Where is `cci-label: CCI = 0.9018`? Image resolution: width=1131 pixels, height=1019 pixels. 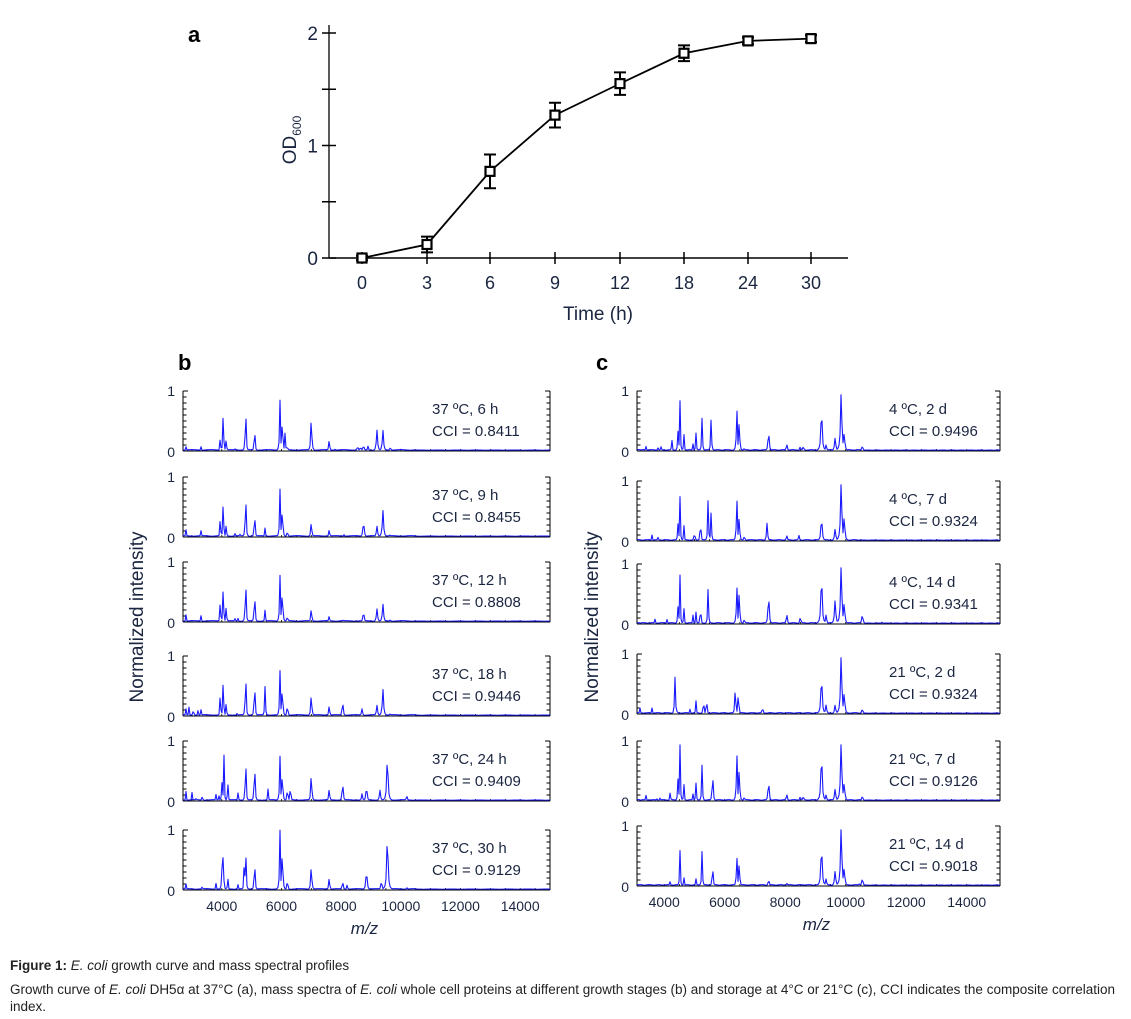
cci-label: CCI = 0.9018 is located at coordinates (933, 866).